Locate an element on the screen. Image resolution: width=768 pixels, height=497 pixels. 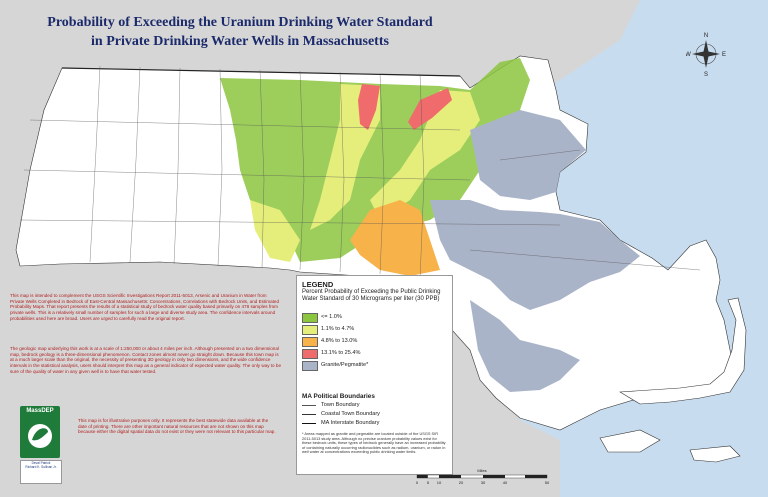
scale-tick-3: 20 is located at coordinates (461, 482).